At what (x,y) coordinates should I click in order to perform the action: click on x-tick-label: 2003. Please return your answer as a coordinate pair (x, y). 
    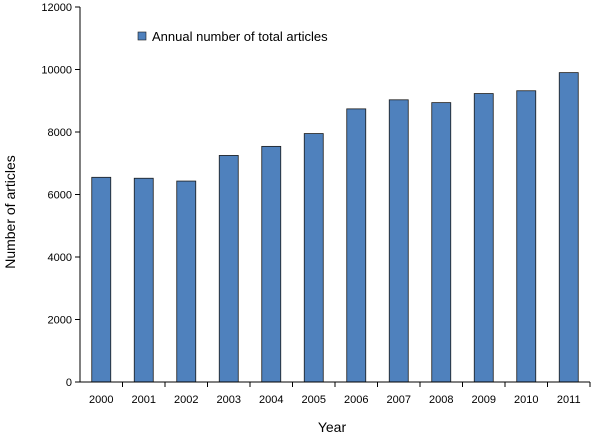
    Looking at the image, I should click on (229, 400).